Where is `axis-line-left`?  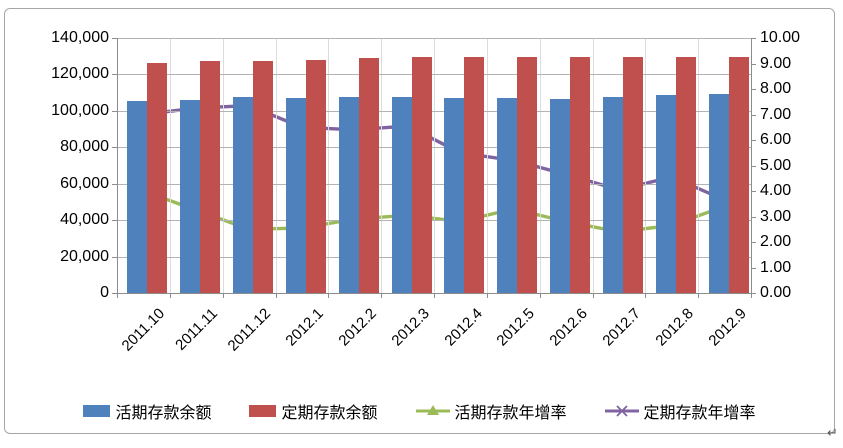
axis-line-left is located at coordinates (117, 165).